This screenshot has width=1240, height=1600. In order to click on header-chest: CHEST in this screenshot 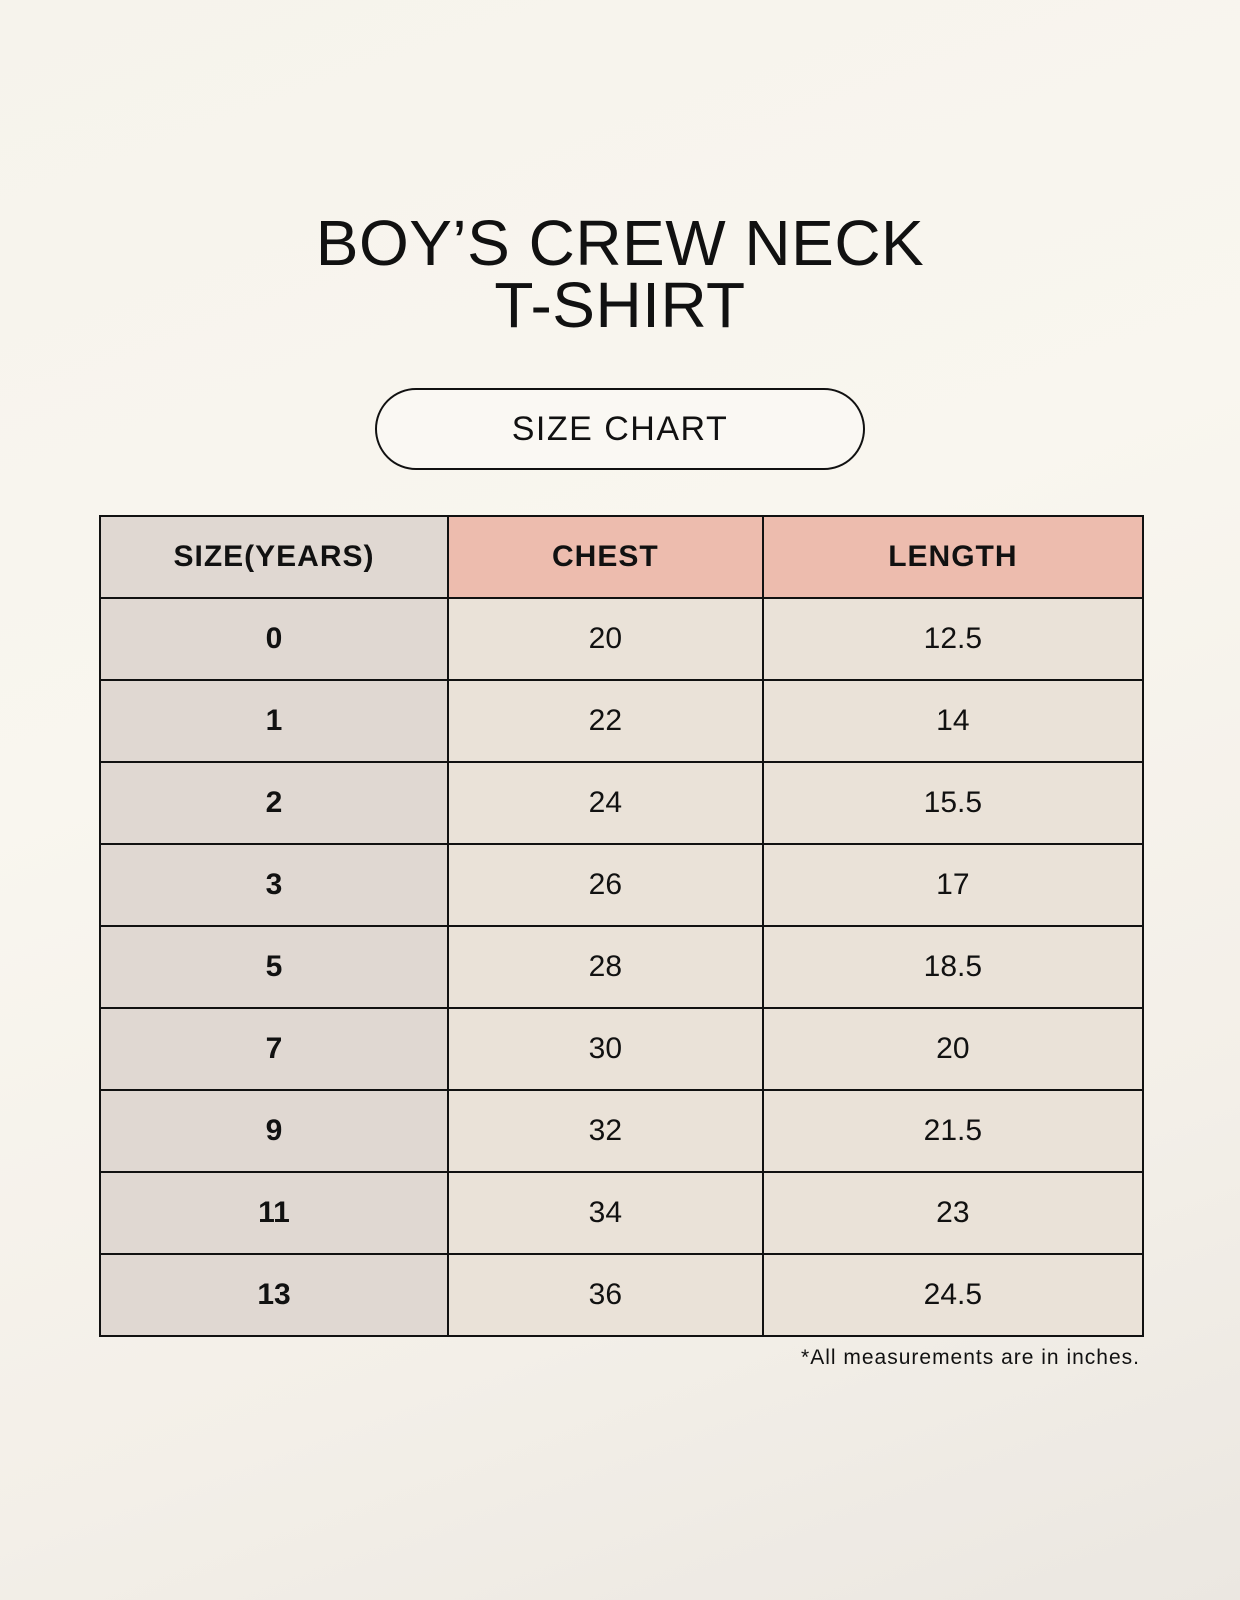, I will do `click(605, 557)`.